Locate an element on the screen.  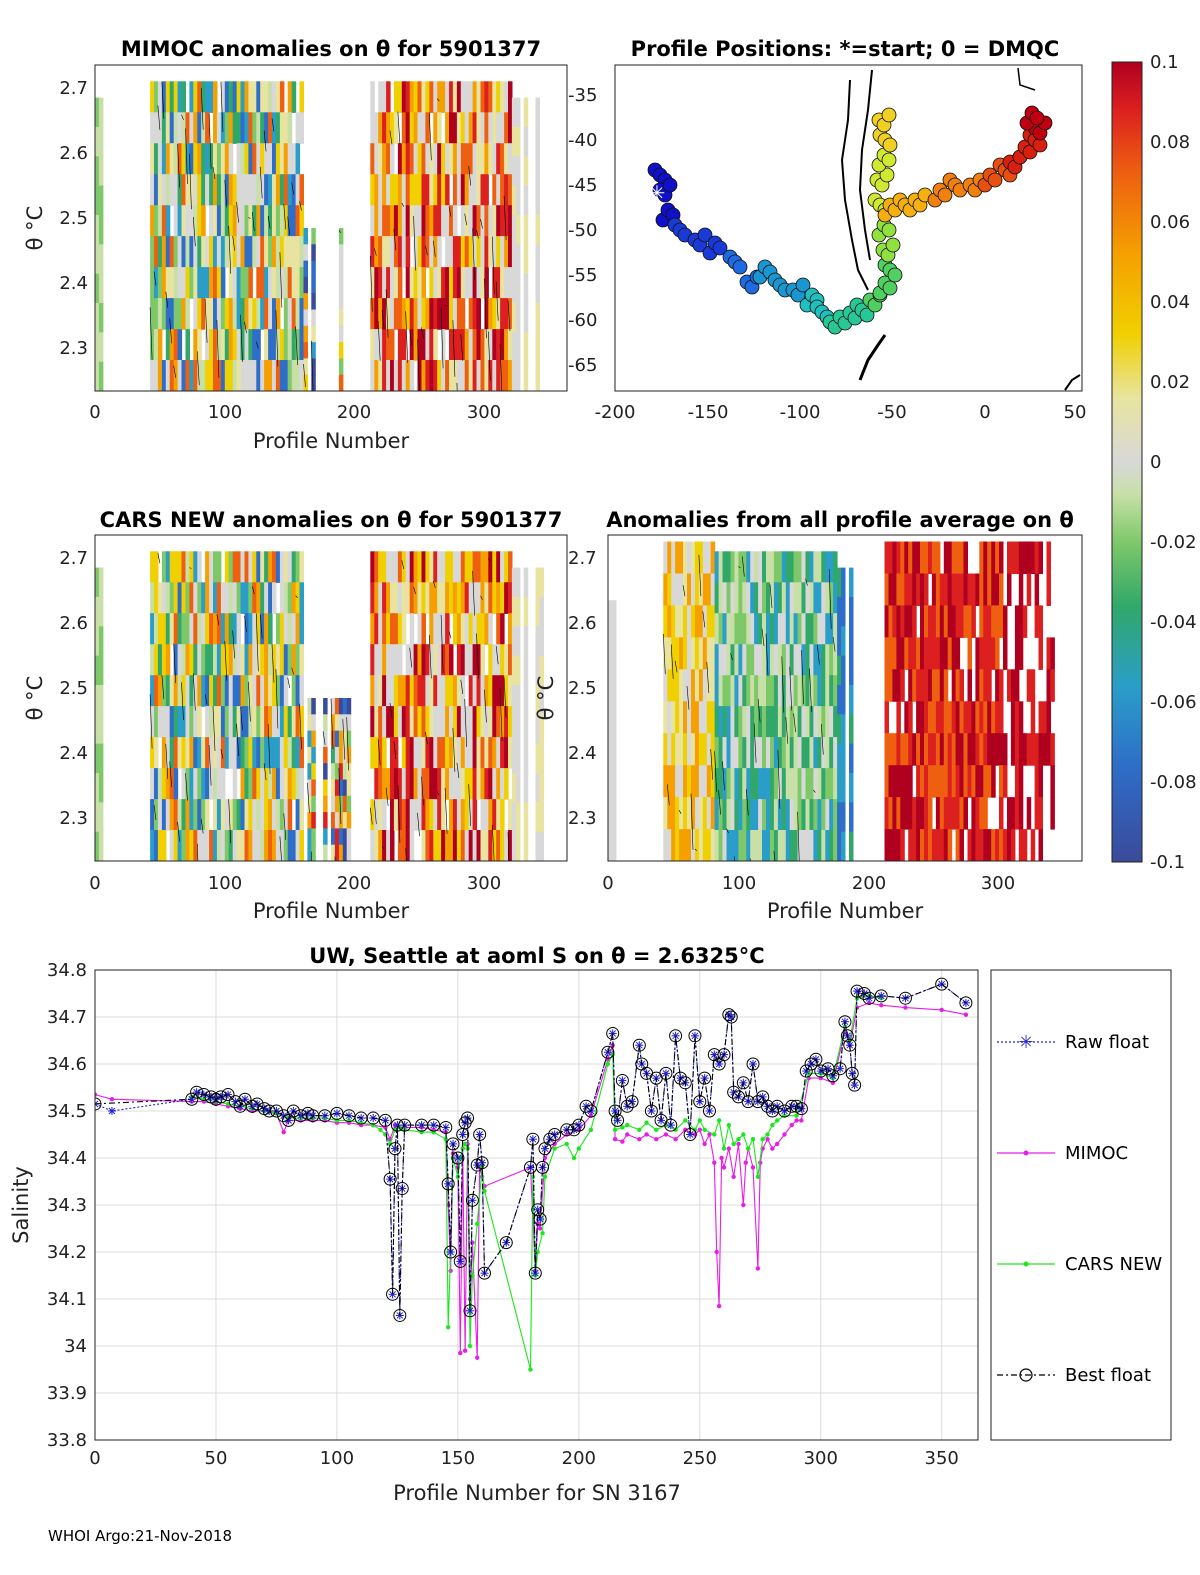
map-plot-area: ✳ is located at coordinates (864, 229).